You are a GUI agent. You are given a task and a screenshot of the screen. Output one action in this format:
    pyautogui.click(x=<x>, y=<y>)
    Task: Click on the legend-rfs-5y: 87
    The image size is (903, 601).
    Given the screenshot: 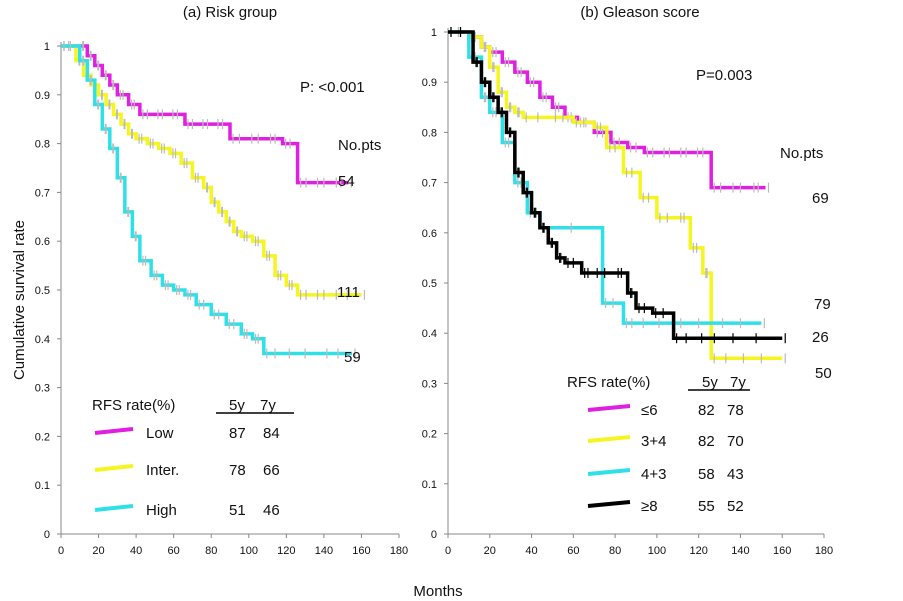 What is the action you would take?
    pyautogui.click(x=237, y=433)
    